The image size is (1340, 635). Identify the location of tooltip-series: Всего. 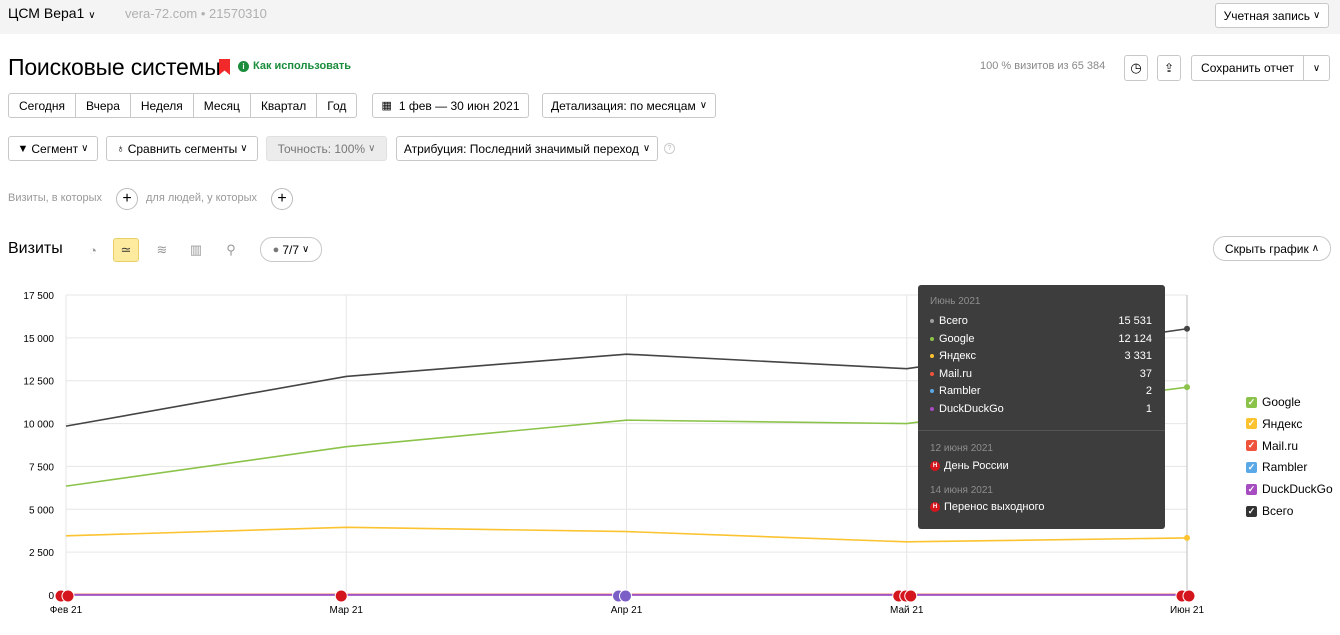
(949, 321).